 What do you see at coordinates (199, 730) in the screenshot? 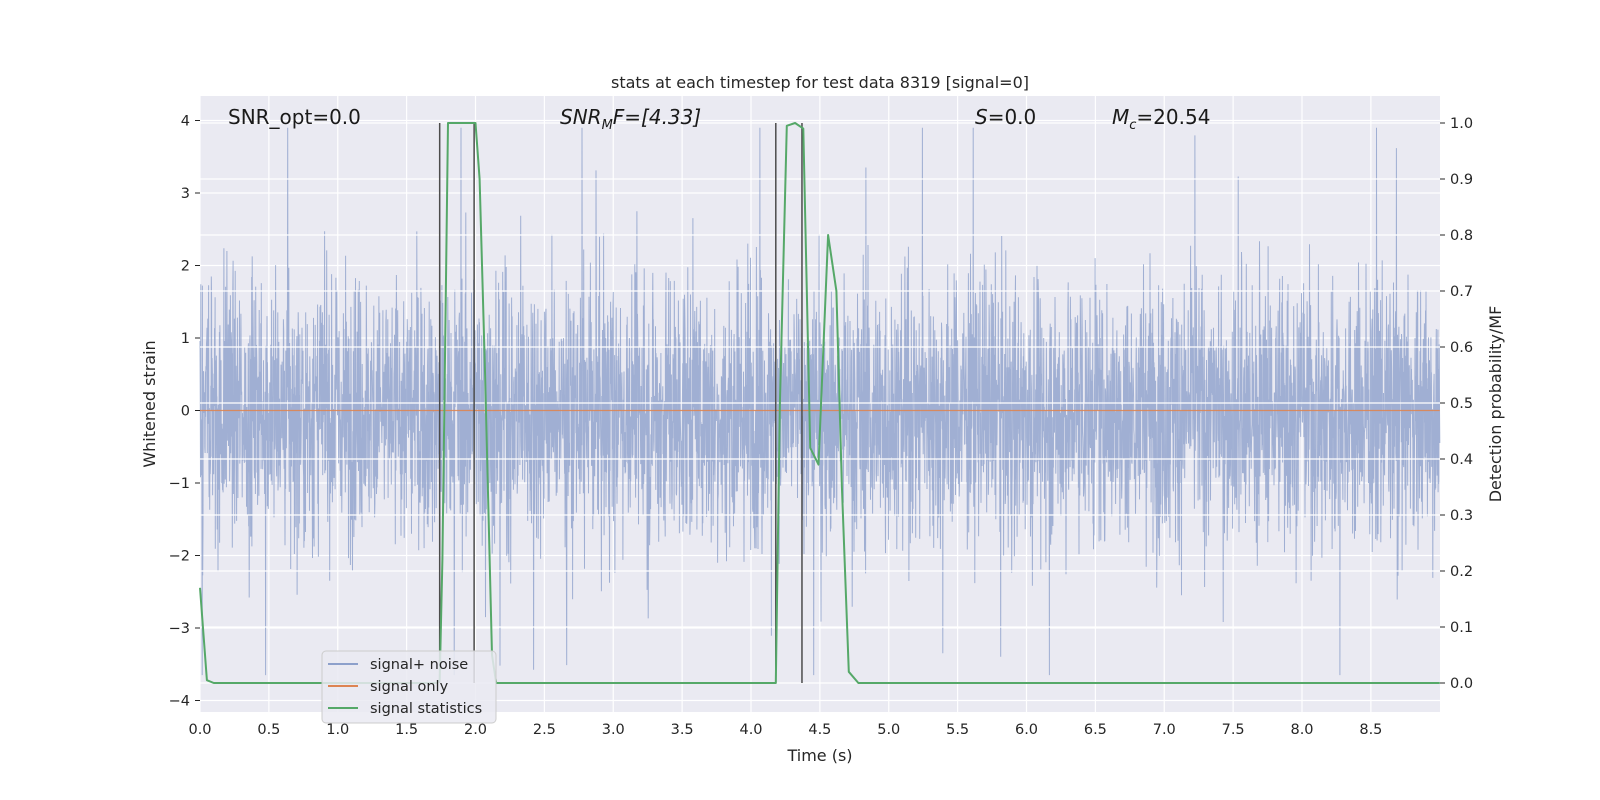
I see `x-tick-label: 0.0` at bounding box center [199, 730].